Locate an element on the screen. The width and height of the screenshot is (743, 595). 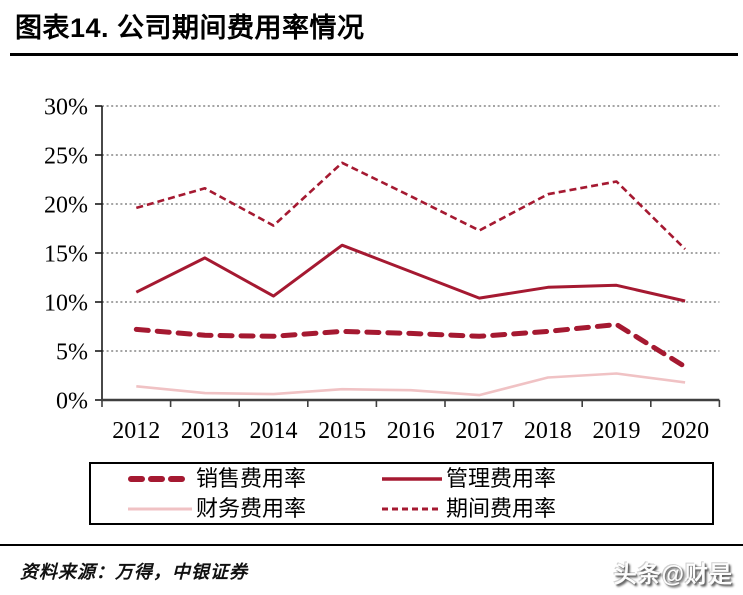
y-axis-label: 0% is located at coordinates (72, 402).